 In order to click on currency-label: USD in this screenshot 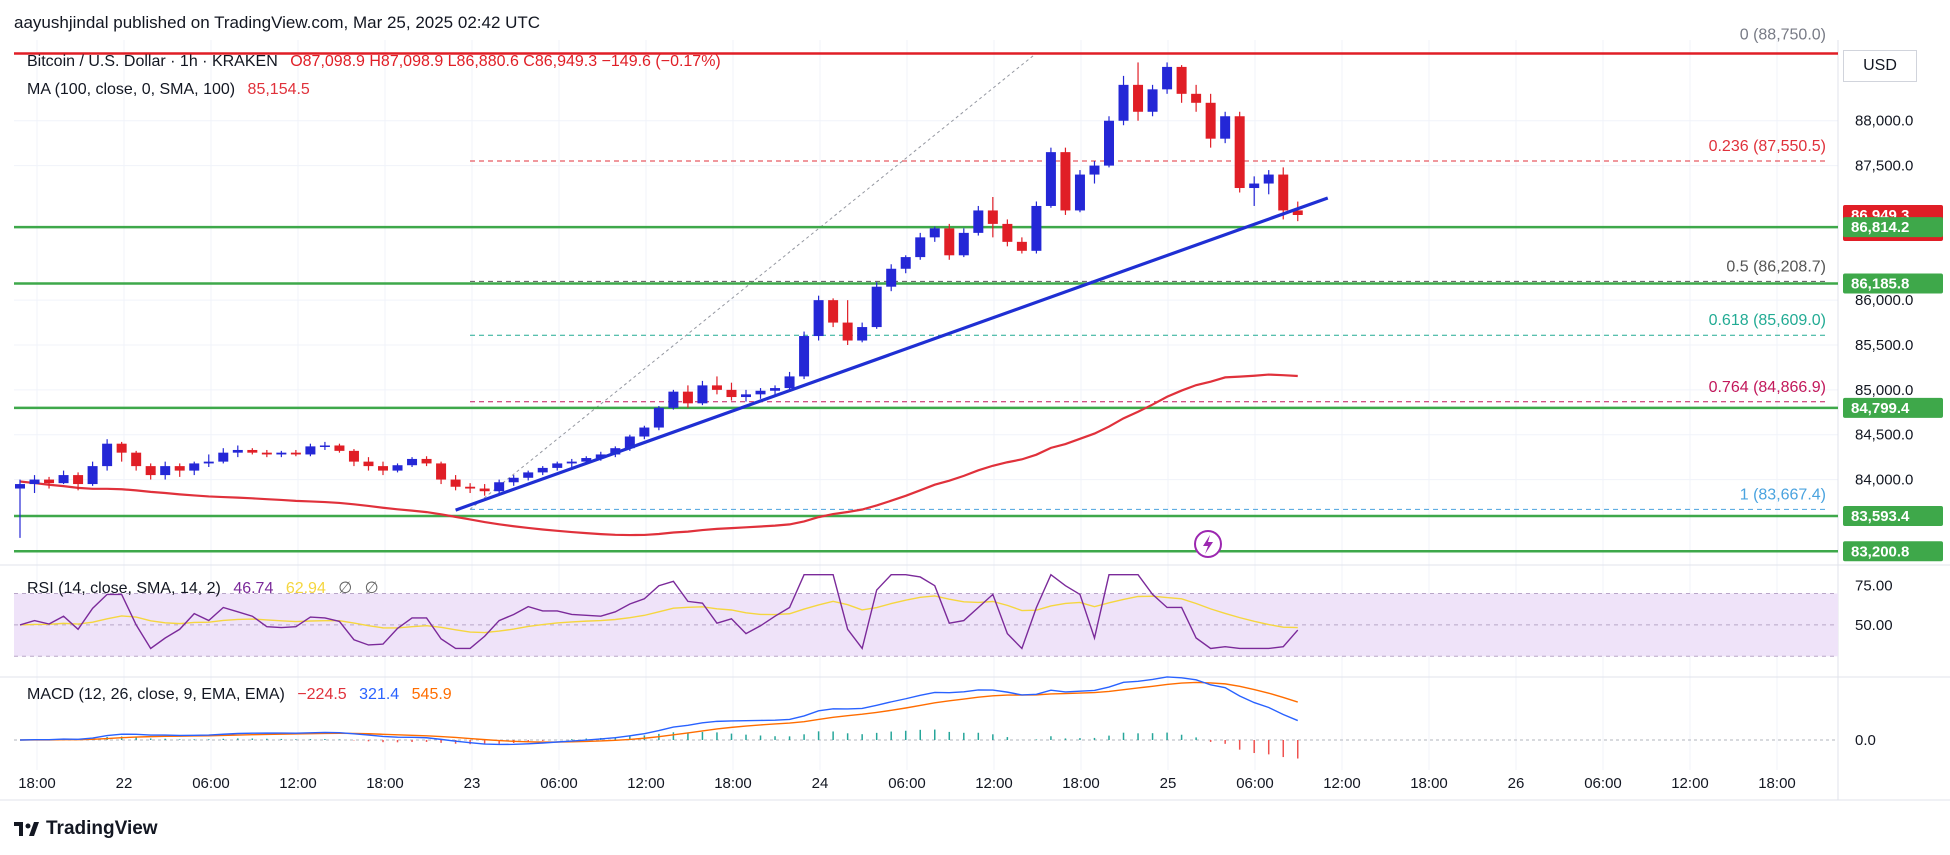, I will do `click(1880, 65)`.